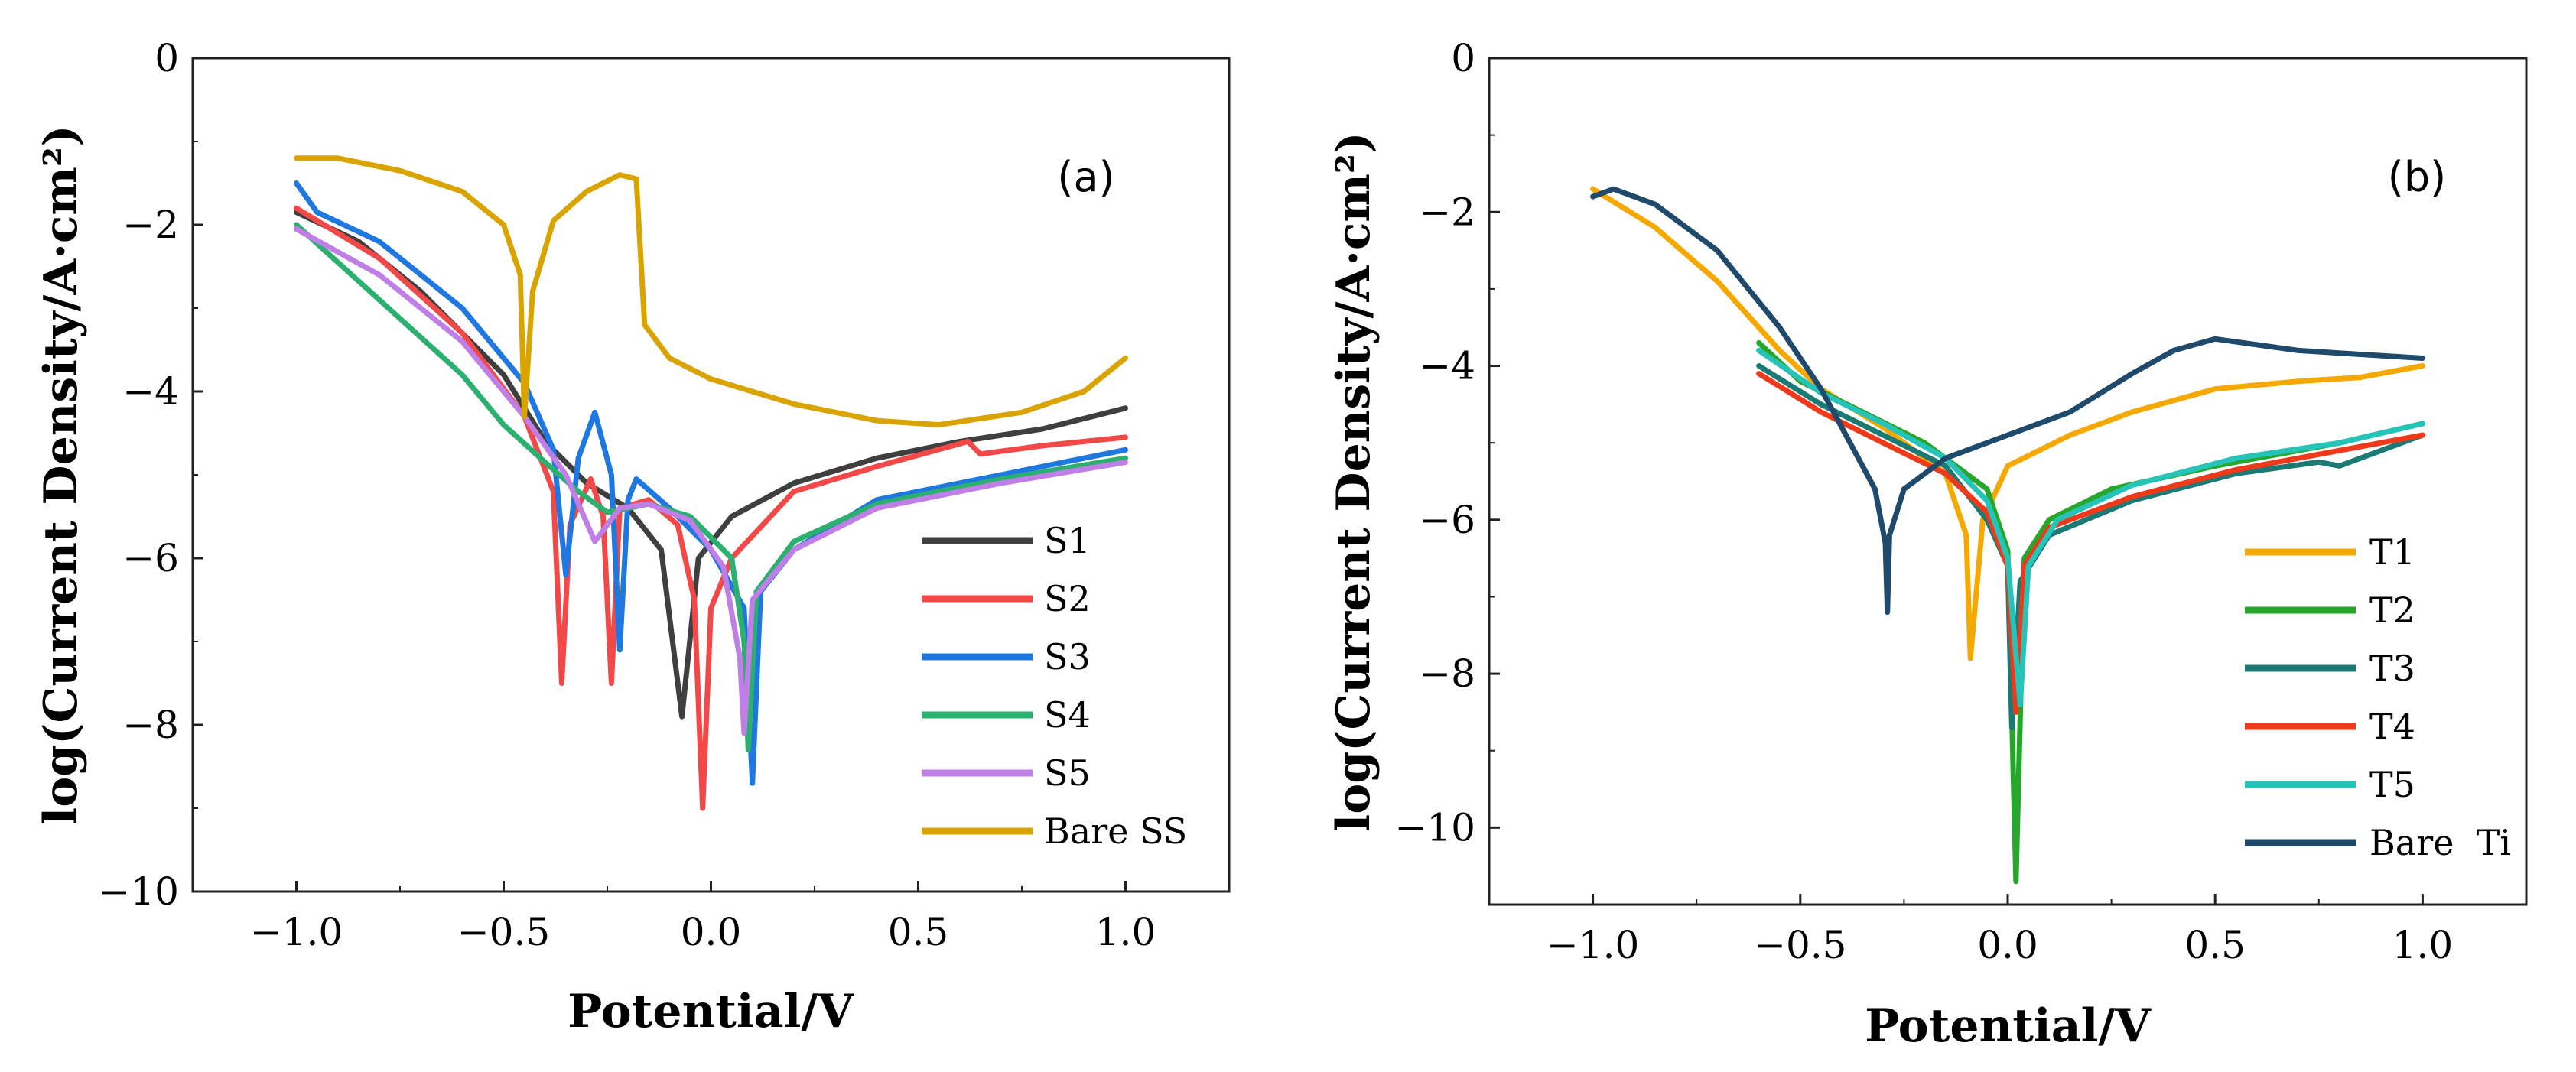 This screenshot has width=2576, height=1072. Describe the element at coordinates (2392, 726) in the screenshot. I see `panel-b-legend-label: T4` at that location.